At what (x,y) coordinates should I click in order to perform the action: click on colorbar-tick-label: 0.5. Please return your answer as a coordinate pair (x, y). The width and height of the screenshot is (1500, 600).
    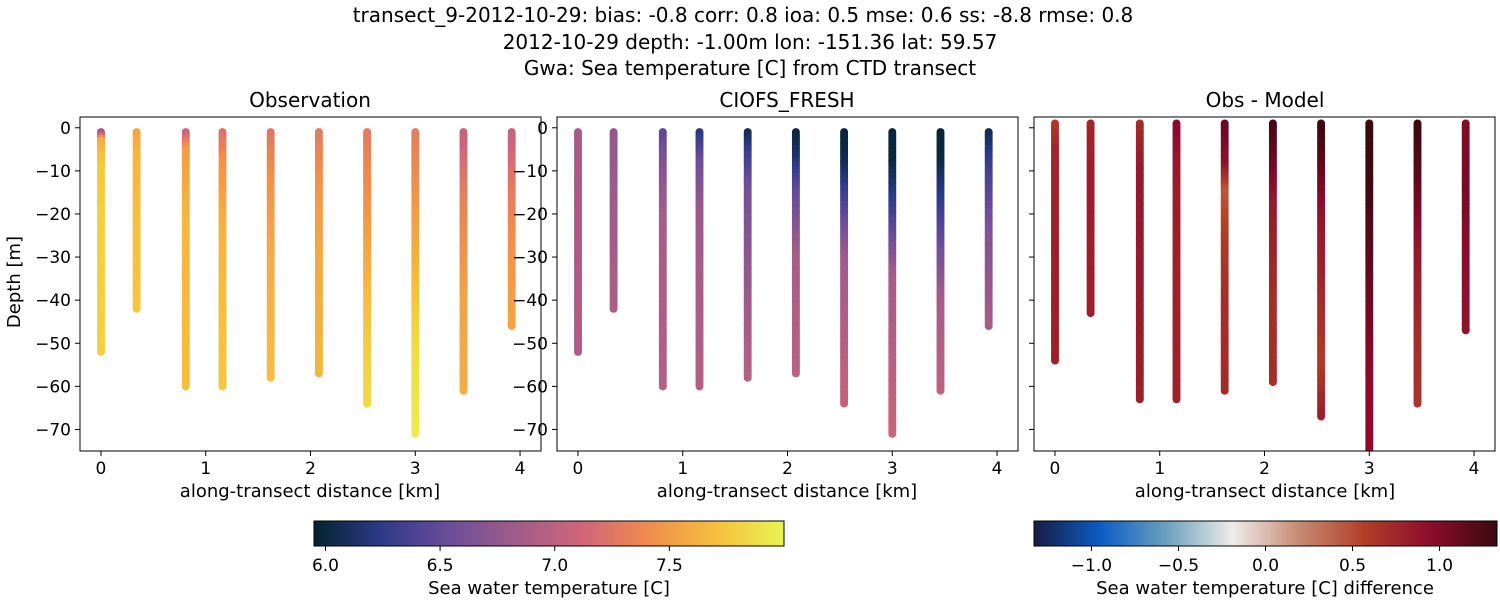
    Looking at the image, I should click on (1352, 566).